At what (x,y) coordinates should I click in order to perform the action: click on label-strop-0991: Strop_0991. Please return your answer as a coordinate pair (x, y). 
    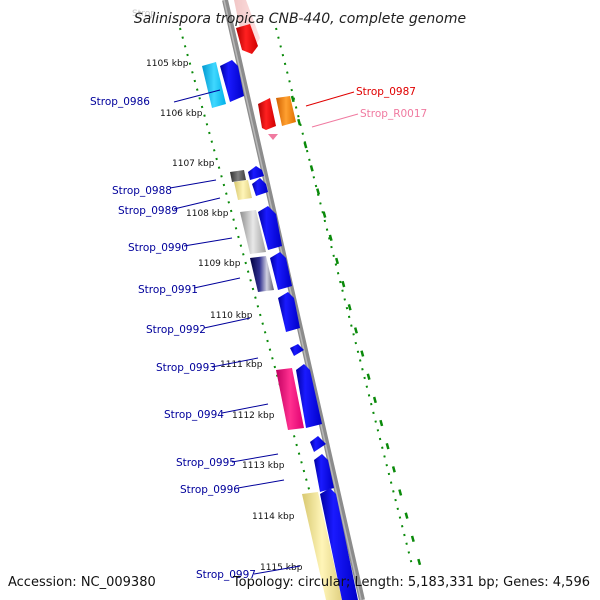
    Looking at the image, I should click on (168, 290).